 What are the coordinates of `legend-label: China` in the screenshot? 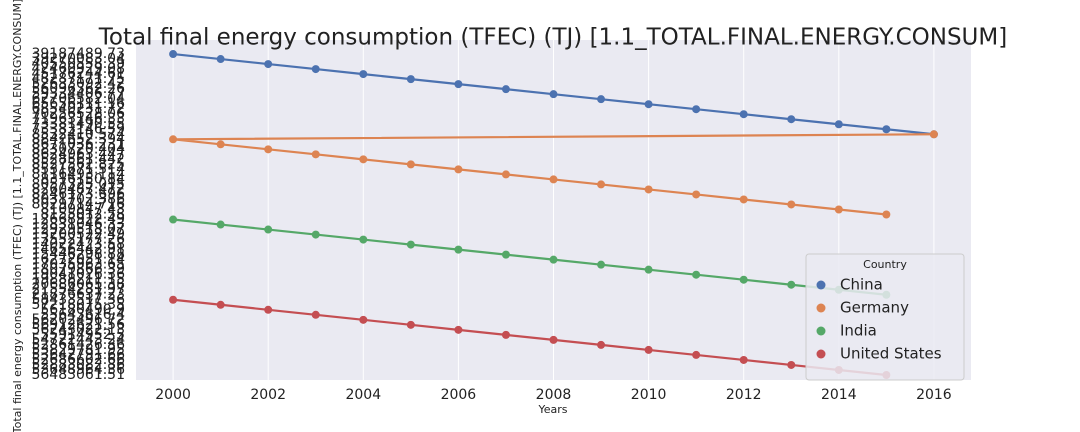 It's located at (861, 285).